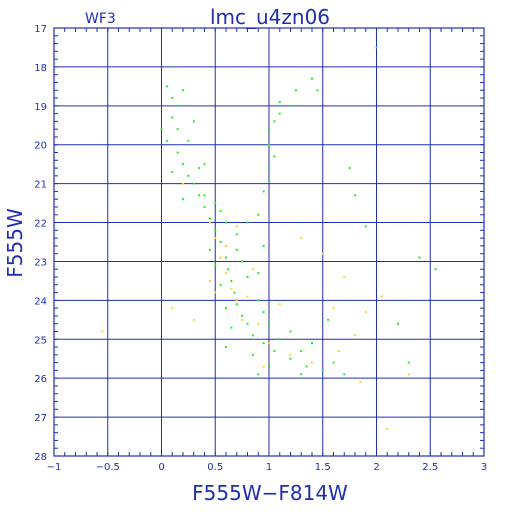  Describe the element at coordinates (161, 467) in the screenshot. I see `x-tick-label: 0` at that location.